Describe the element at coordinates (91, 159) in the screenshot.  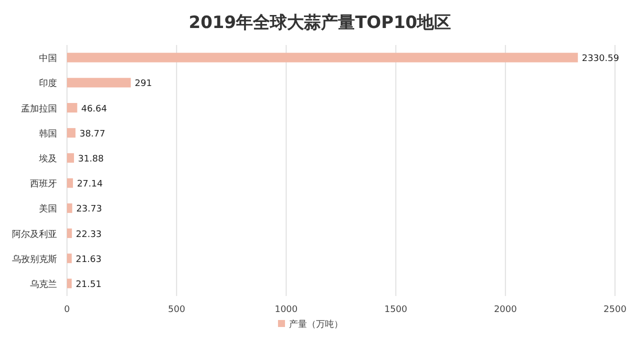
I see `data-label: 31.88` at that location.